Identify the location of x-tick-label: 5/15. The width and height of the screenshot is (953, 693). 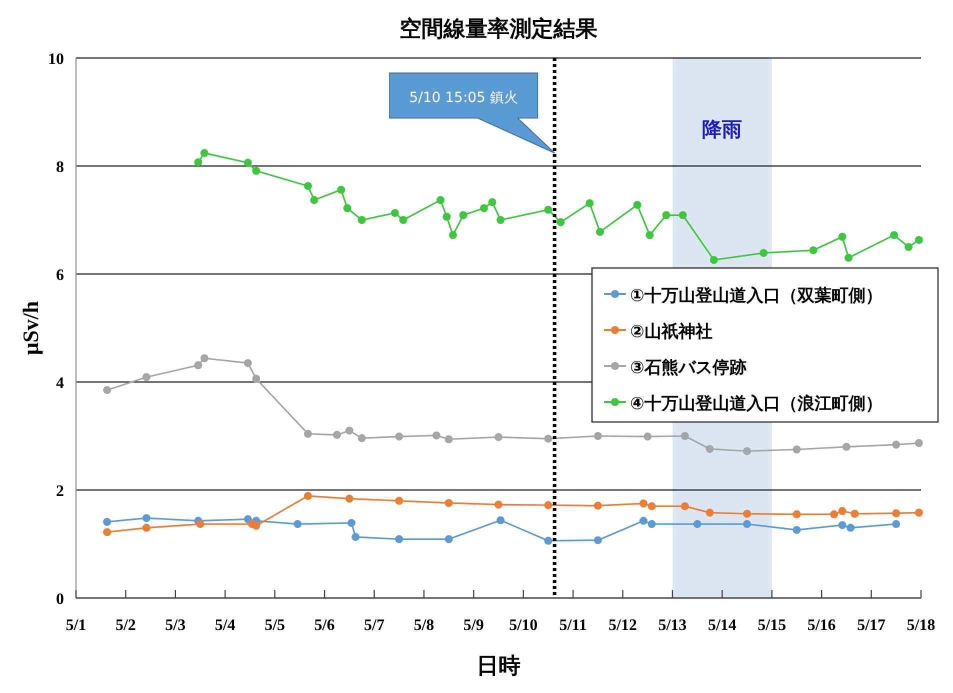
(772, 625).